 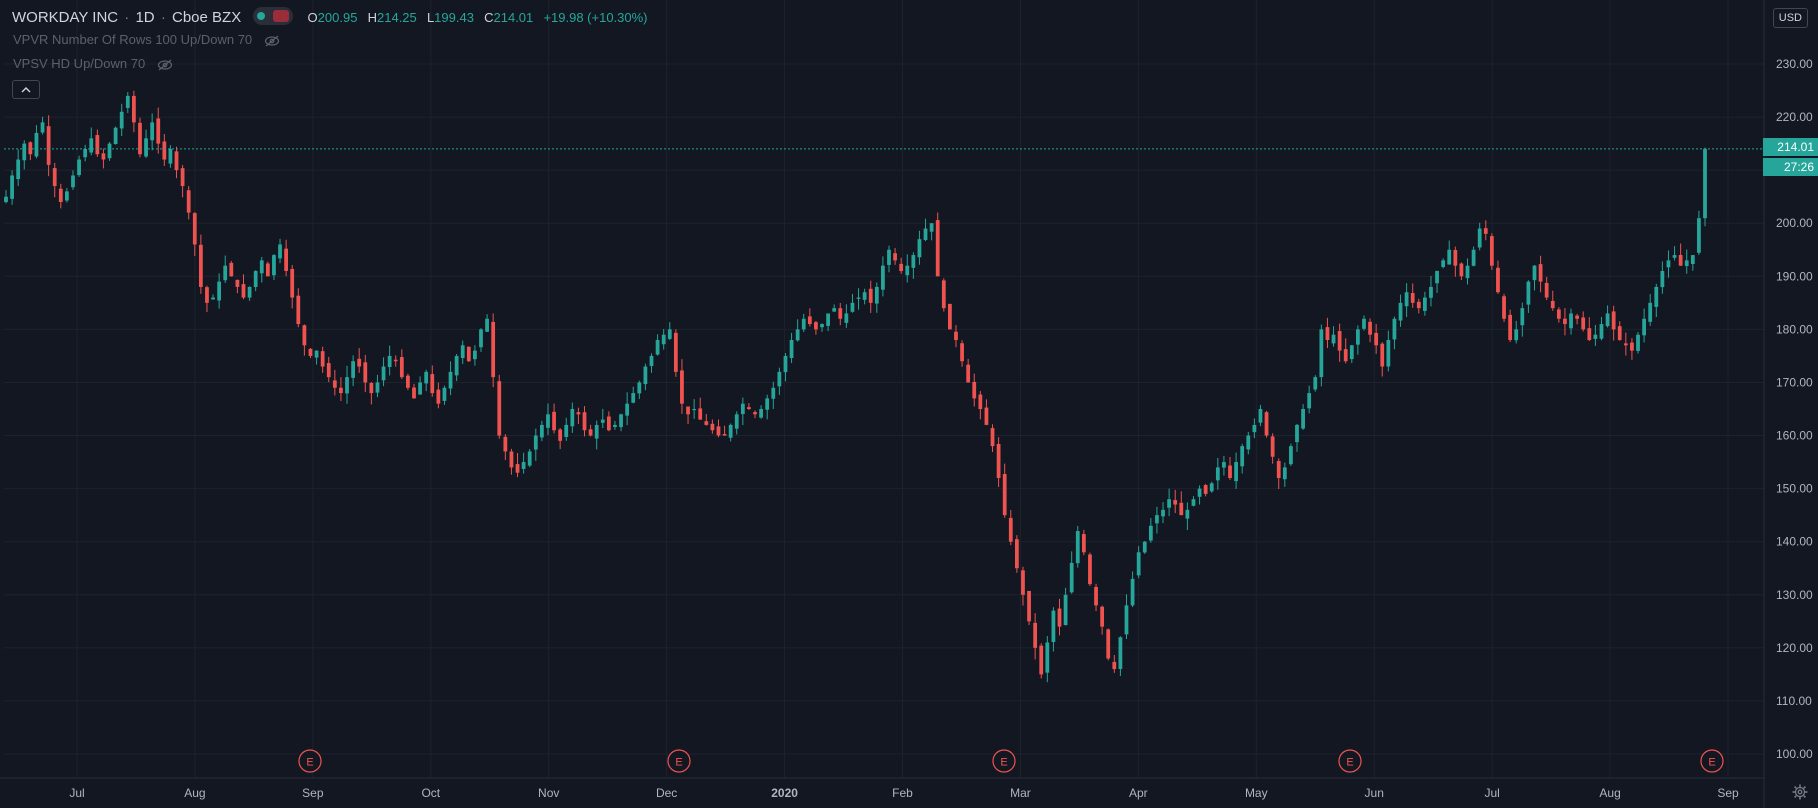 I want to click on high-value: 214.25, so click(x=397, y=17).